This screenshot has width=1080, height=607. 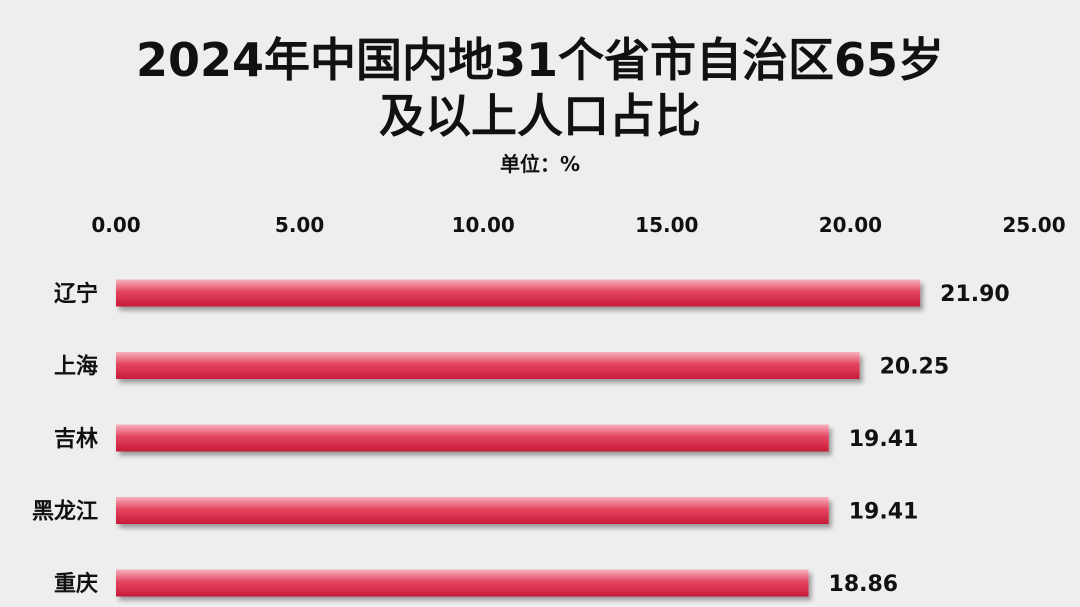 I want to click on value-label: 18.86, so click(x=864, y=584).